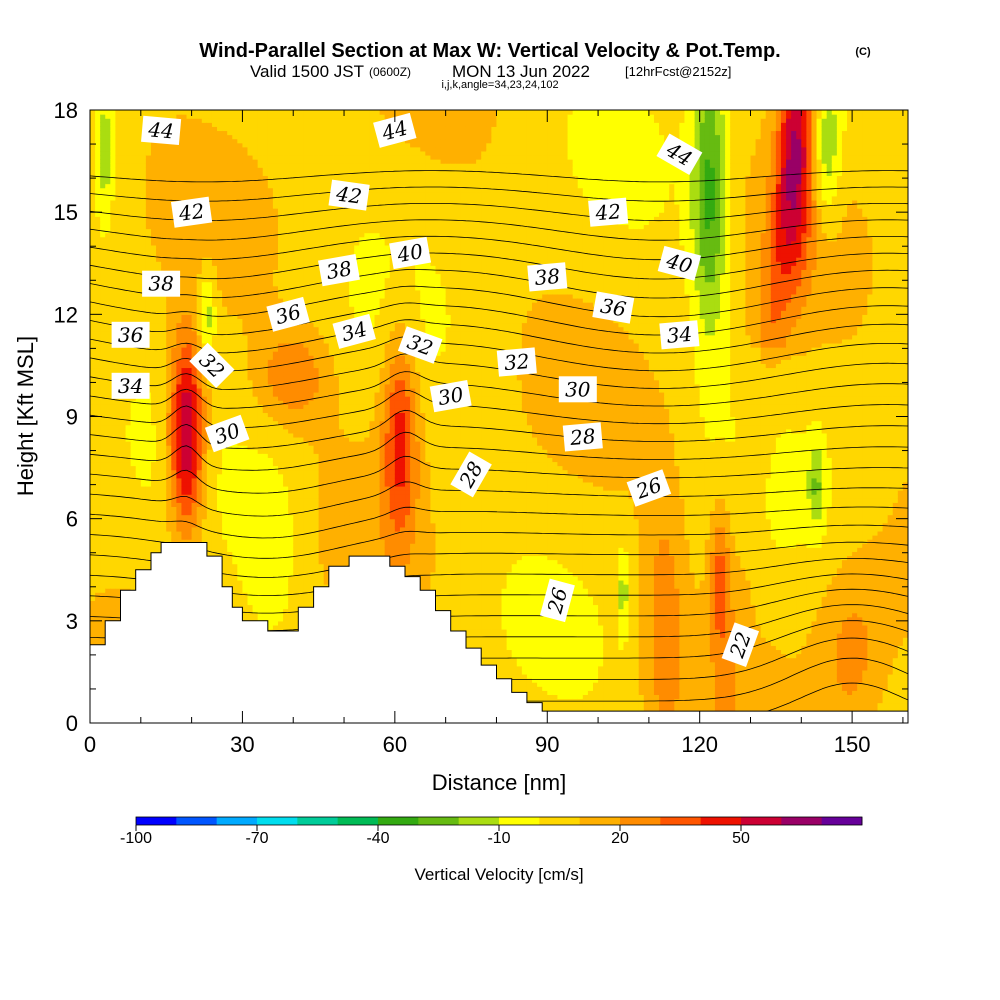 The width and height of the screenshot is (1000, 1000). What do you see at coordinates (521, 71) in the screenshot?
I see `subtitle-date: MON 13 Jun 2022` at bounding box center [521, 71].